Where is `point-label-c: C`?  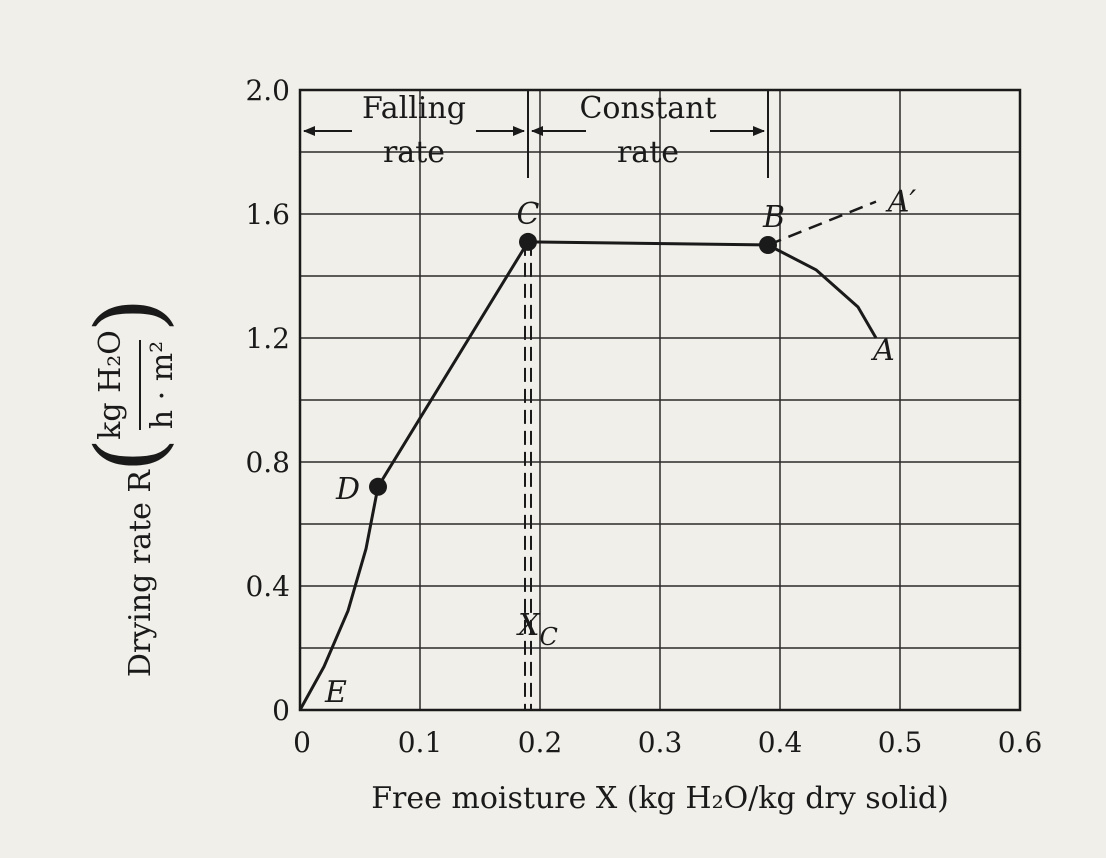
point-label-c: C is located at coordinates (528, 214).